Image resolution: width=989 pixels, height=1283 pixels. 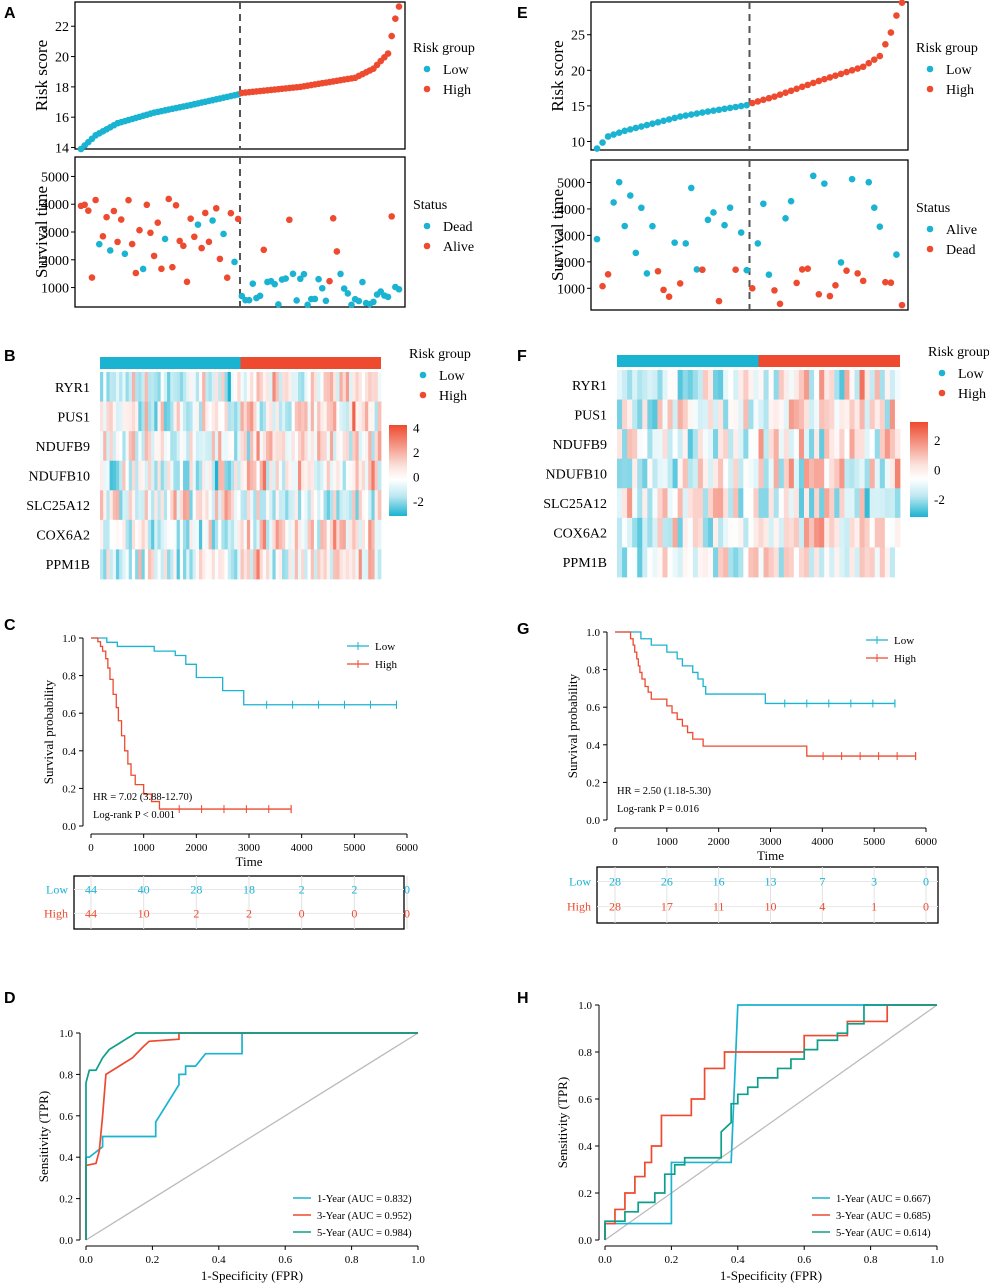 I want to click on y-tick-label: 25, so click(x=578, y=36).